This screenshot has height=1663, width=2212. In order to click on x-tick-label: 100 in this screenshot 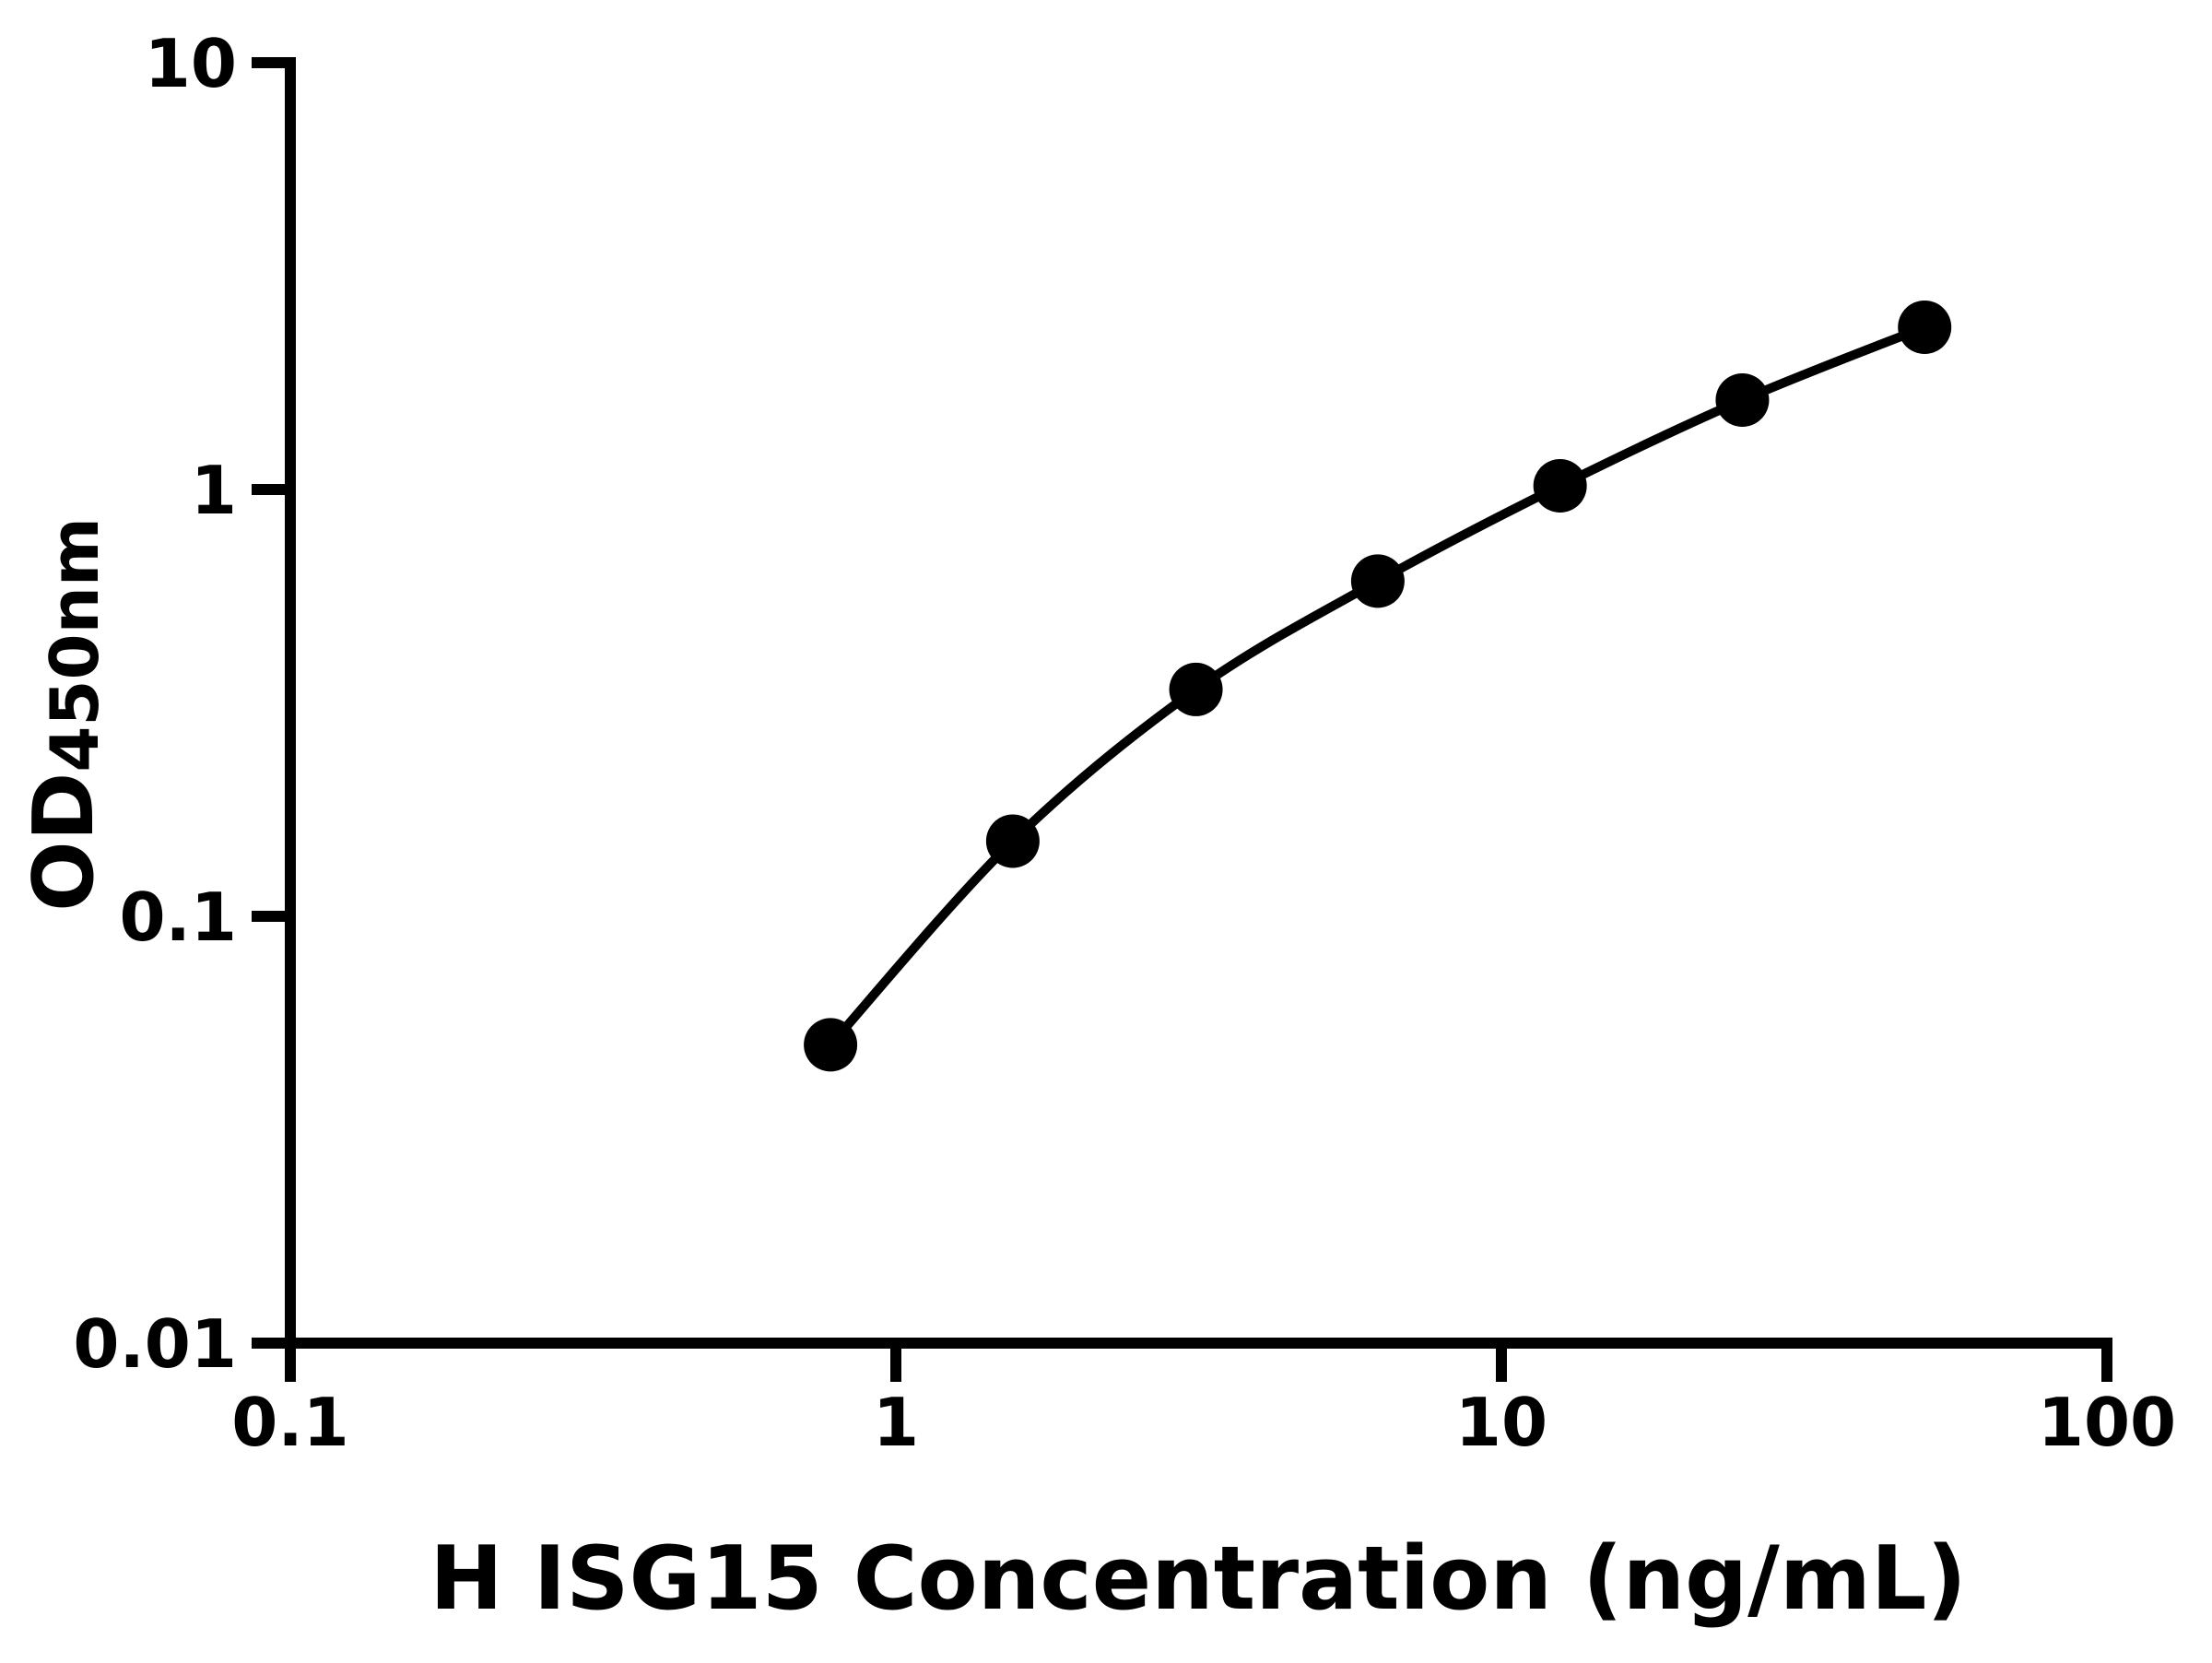, I will do `click(2107, 1422)`.